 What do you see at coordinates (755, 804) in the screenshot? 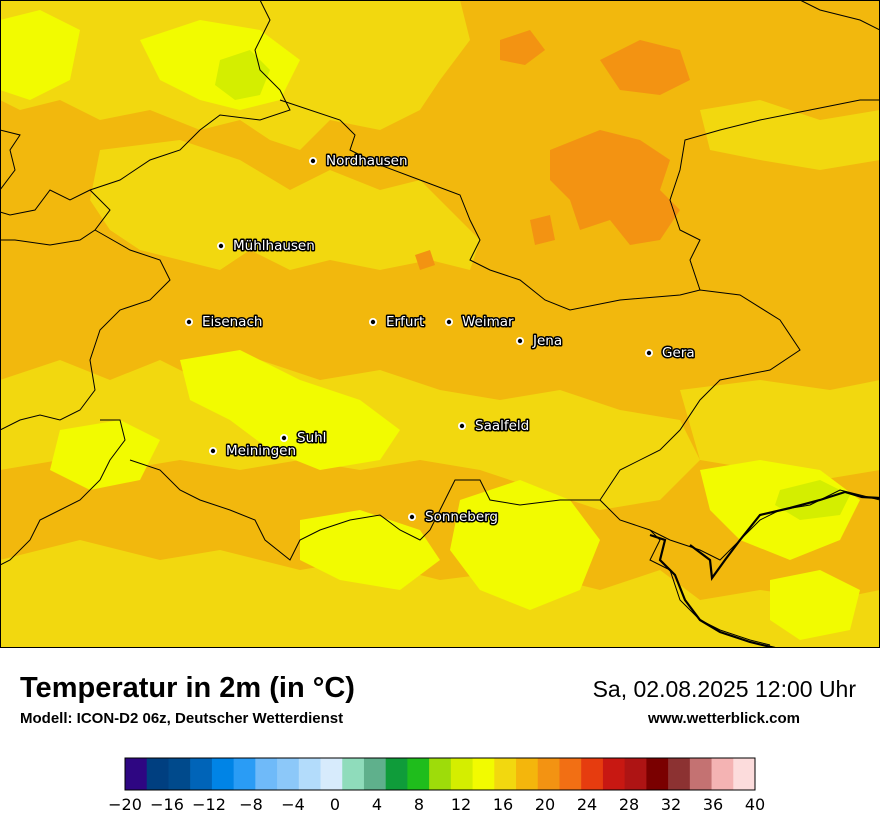
I see `legend-tick-label: 40` at bounding box center [755, 804].